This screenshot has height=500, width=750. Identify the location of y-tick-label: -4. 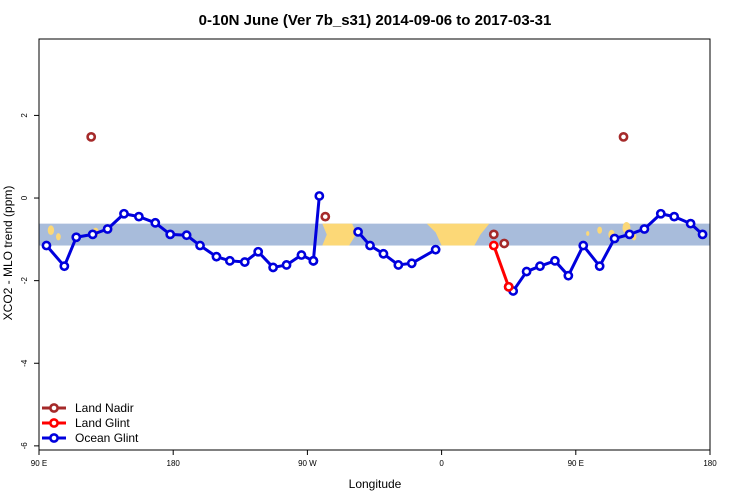
(24, 363).